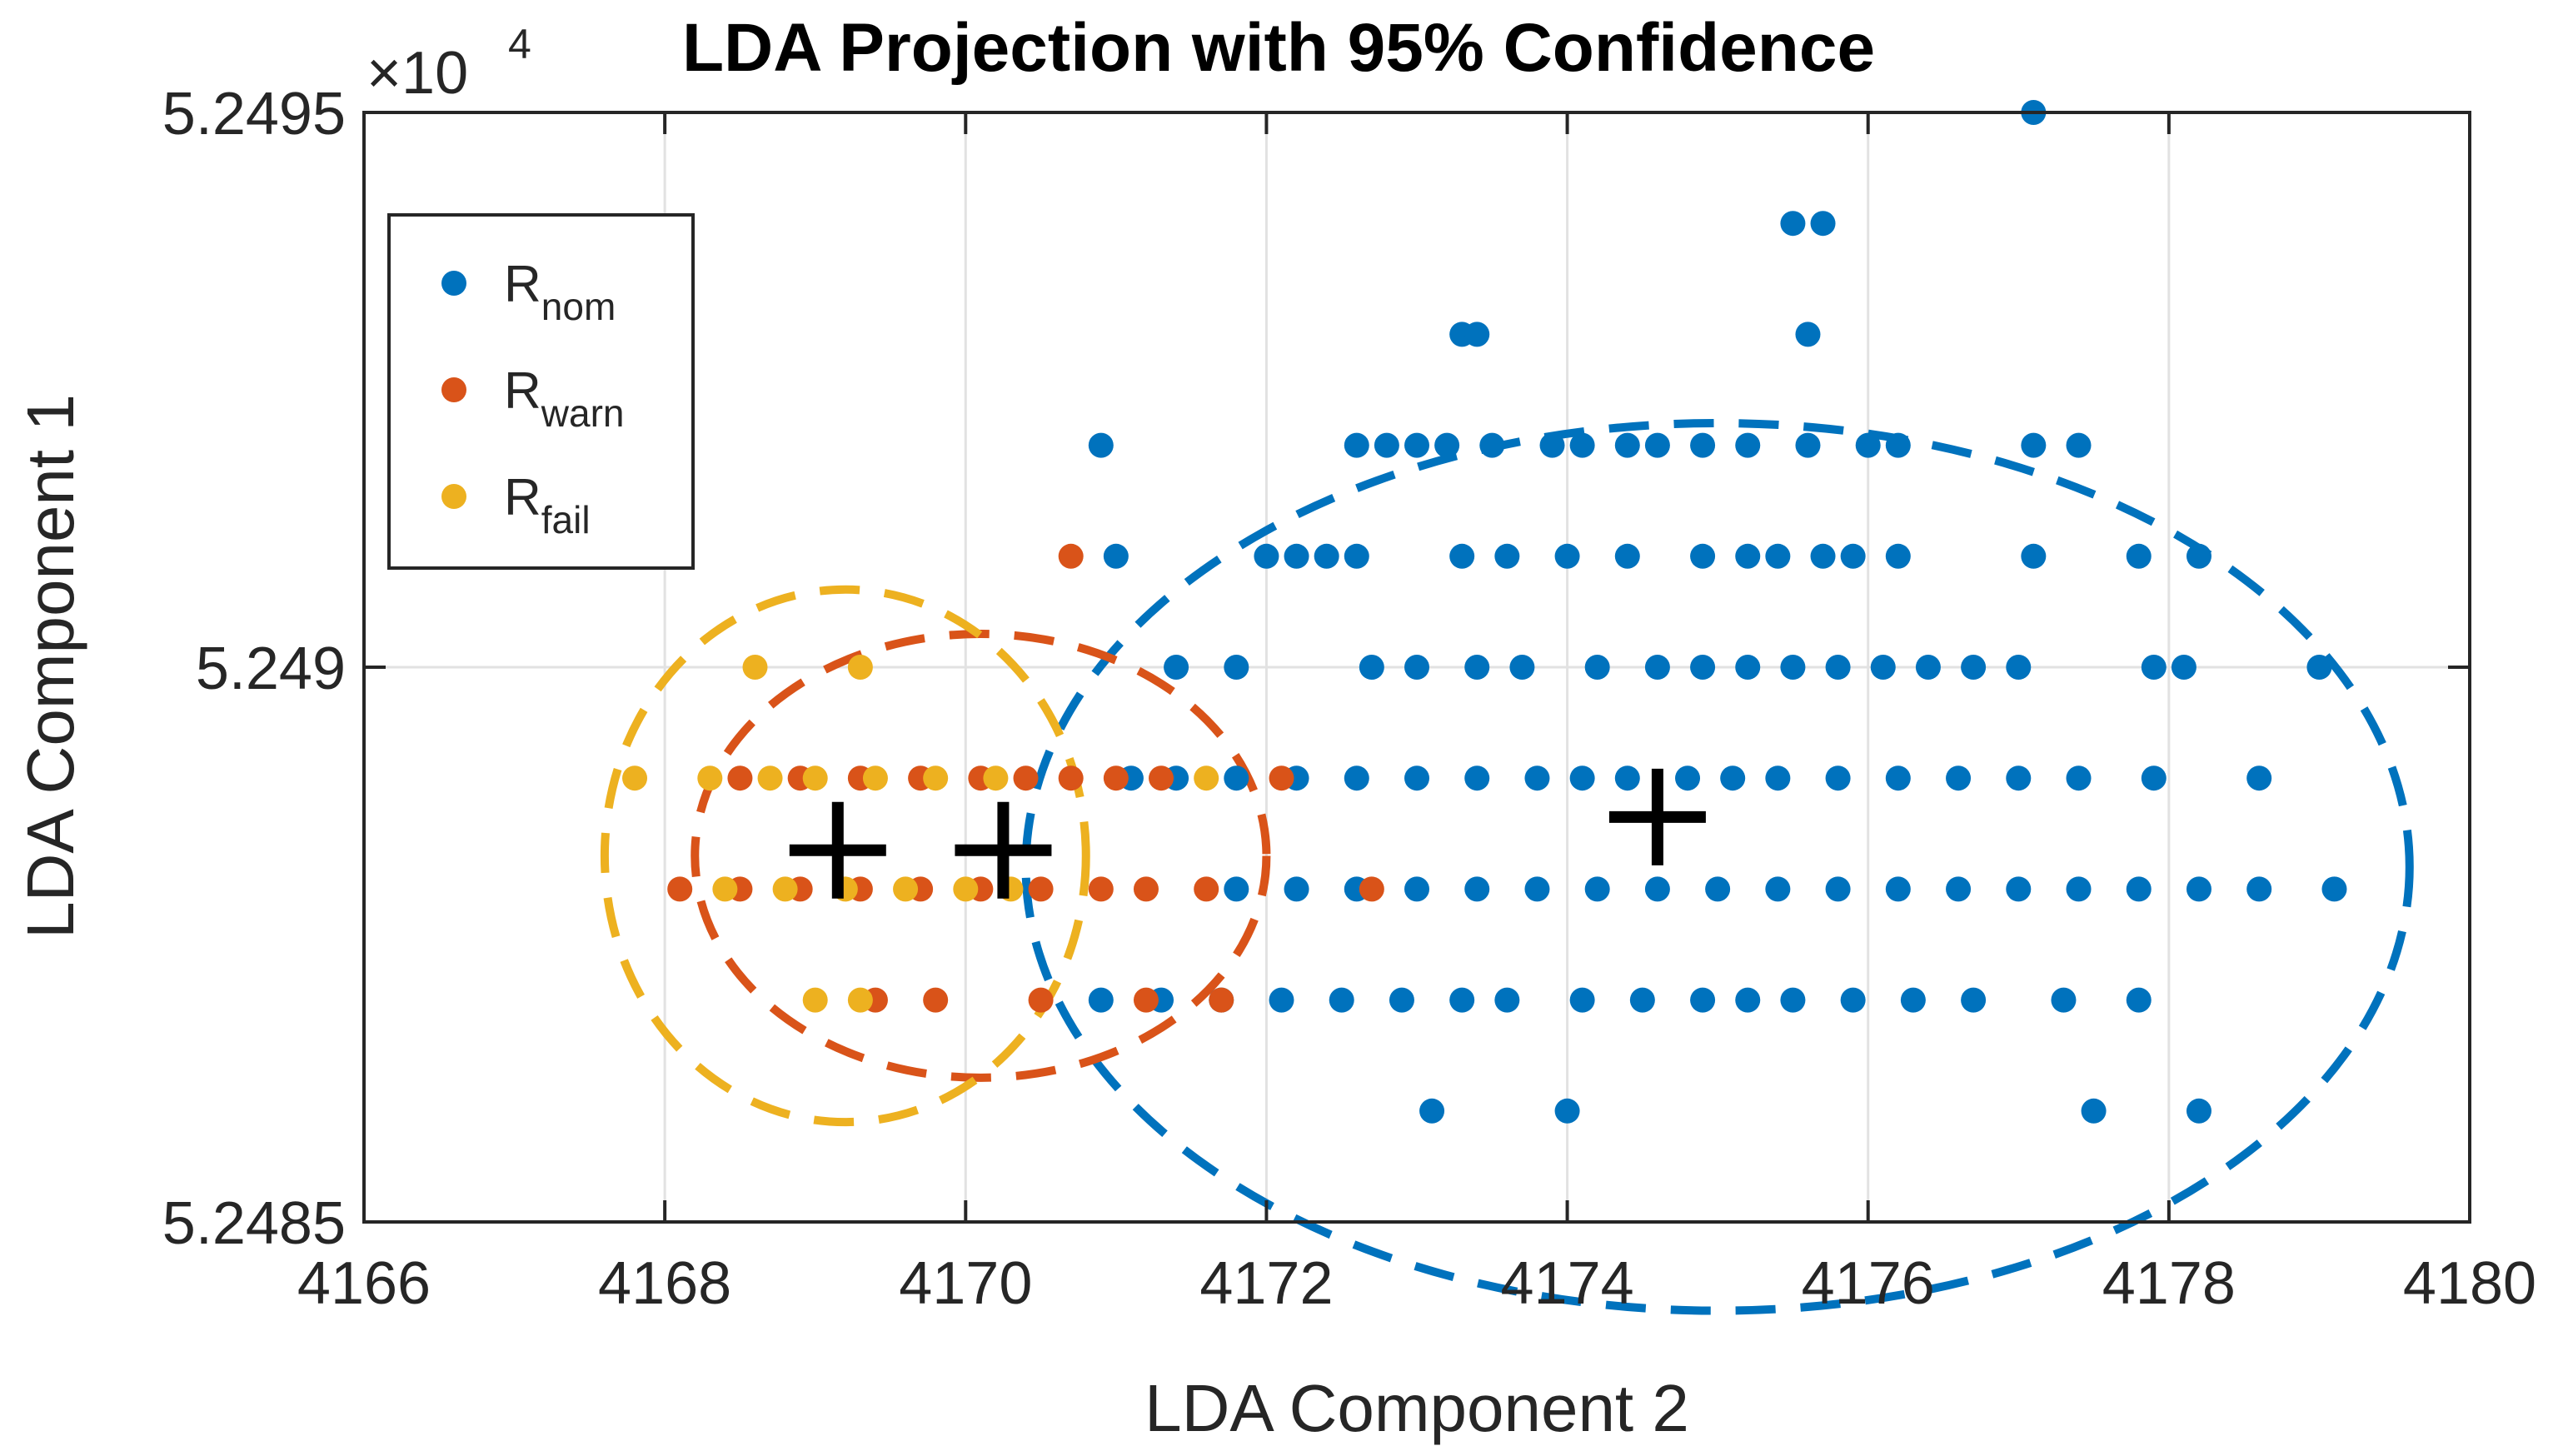 Image resolution: width=2558 pixels, height=1456 pixels. What do you see at coordinates (271, 669) in the screenshot?
I see `y-tick-label: 5.249` at bounding box center [271, 669].